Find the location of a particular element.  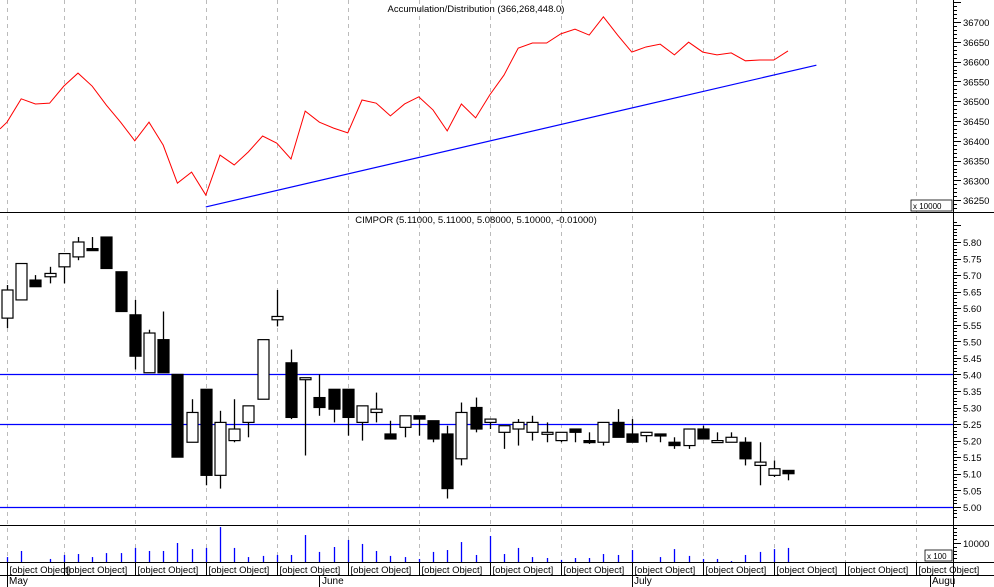

price-y-tick-label: 5.60 is located at coordinates (972, 309).